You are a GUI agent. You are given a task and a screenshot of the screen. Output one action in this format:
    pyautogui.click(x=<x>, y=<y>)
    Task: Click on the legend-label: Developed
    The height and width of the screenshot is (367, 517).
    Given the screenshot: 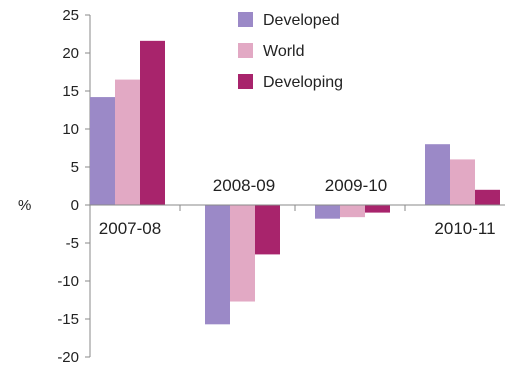 What is the action you would take?
    pyautogui.click(x=301, y=20)
    